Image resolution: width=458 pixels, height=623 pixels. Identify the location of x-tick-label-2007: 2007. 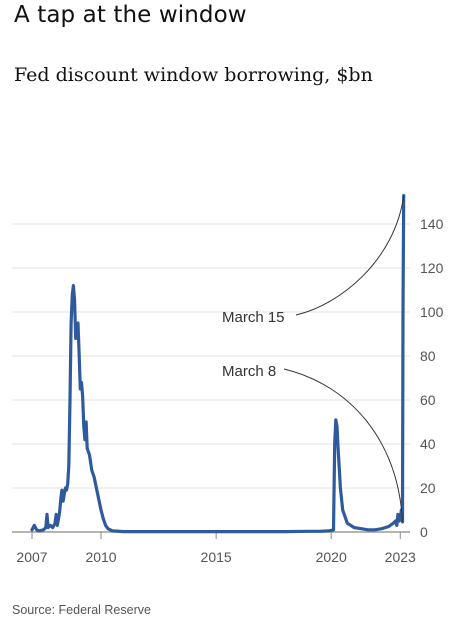
(31, 557).